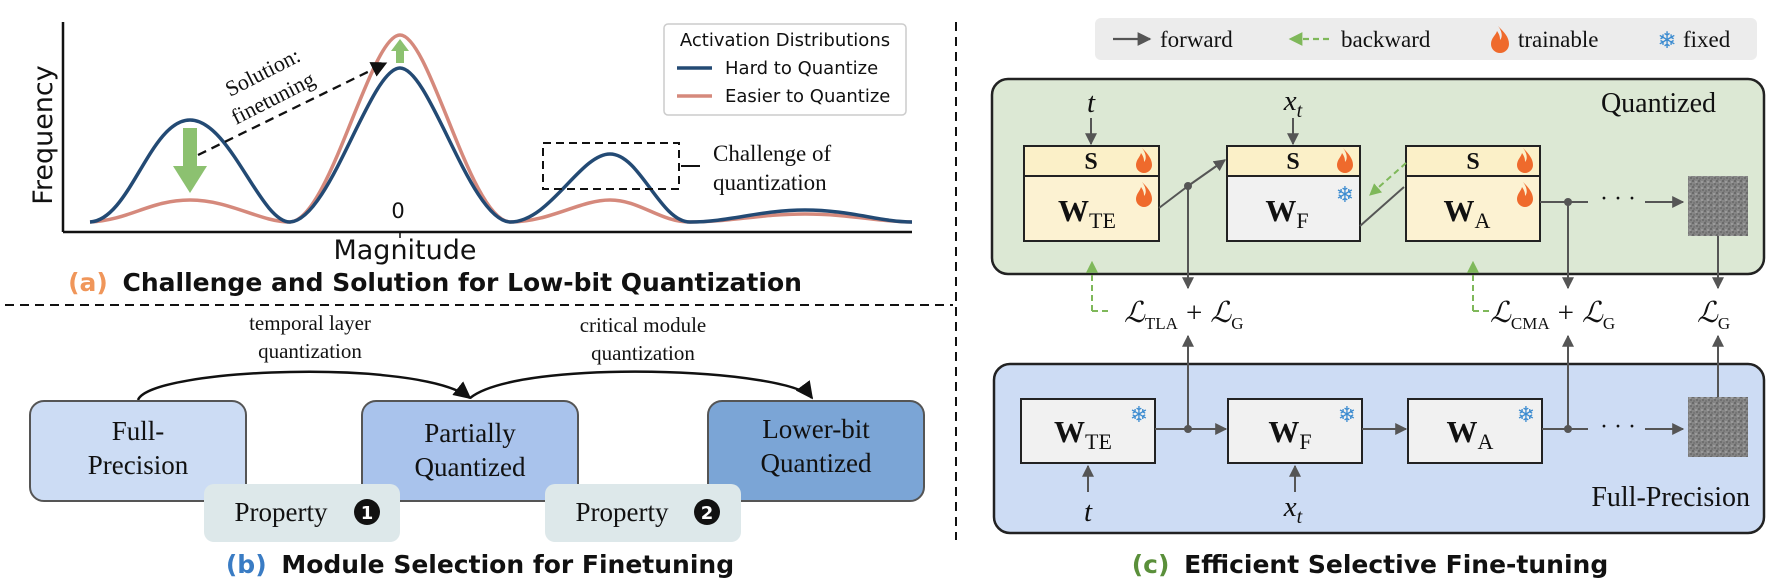 This screenshot has width=1782, height=586. Describe the element at coordinates (643, 325) in the screenshot. I see `arc2-label-1: critical module` at that location.